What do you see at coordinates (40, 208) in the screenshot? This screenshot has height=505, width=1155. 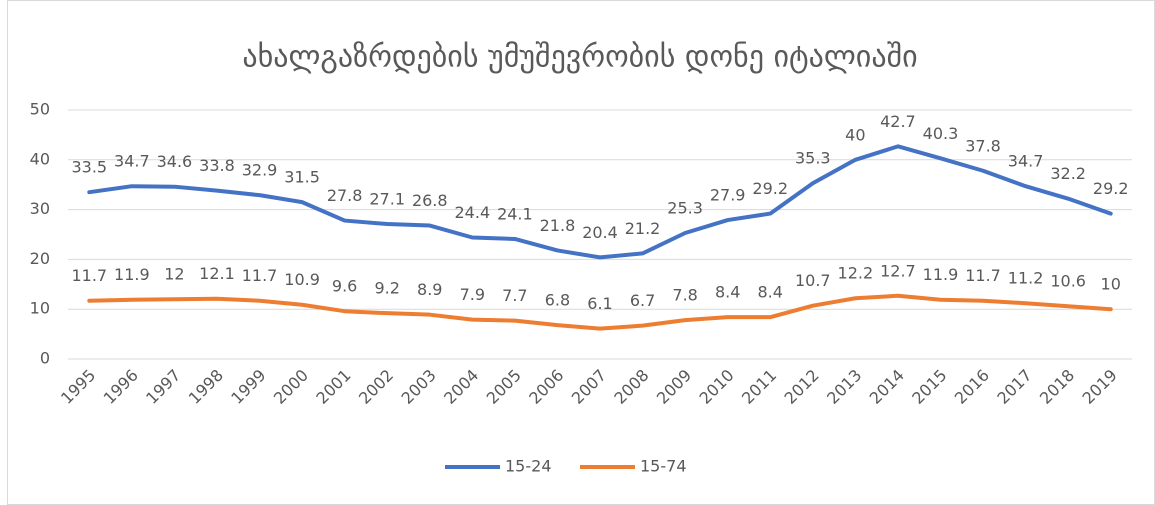 I see `y-tick-label: 30` at bounding box center [40, 208].